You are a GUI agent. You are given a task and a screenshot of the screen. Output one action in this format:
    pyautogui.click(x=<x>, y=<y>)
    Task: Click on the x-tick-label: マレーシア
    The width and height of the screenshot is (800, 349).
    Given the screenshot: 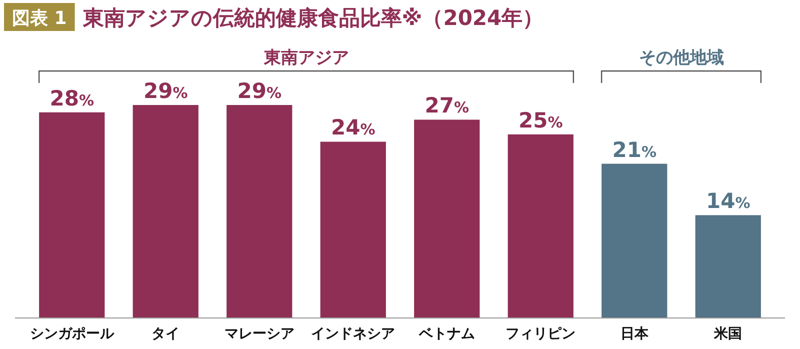 What is the action you would take?
    pyautogui.click(x=259, y=334)
    